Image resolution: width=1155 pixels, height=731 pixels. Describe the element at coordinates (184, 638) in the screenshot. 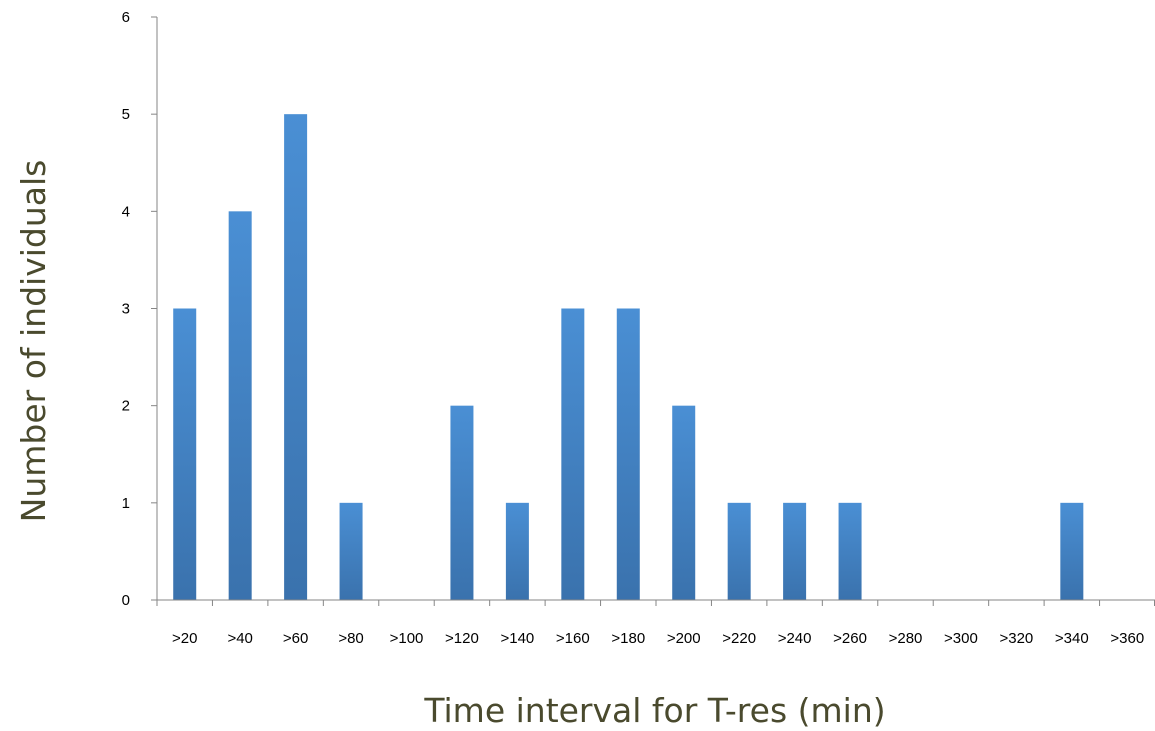

I see `x-tick-label: >20` at that location.